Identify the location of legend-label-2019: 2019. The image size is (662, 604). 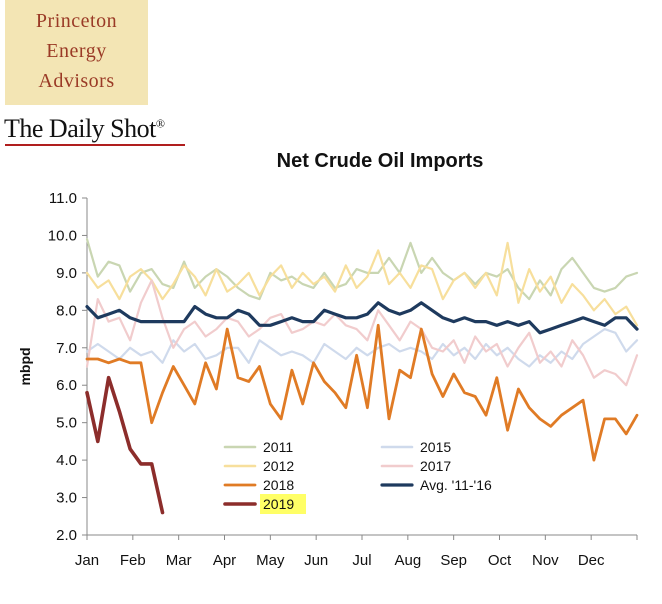
(278, 504).